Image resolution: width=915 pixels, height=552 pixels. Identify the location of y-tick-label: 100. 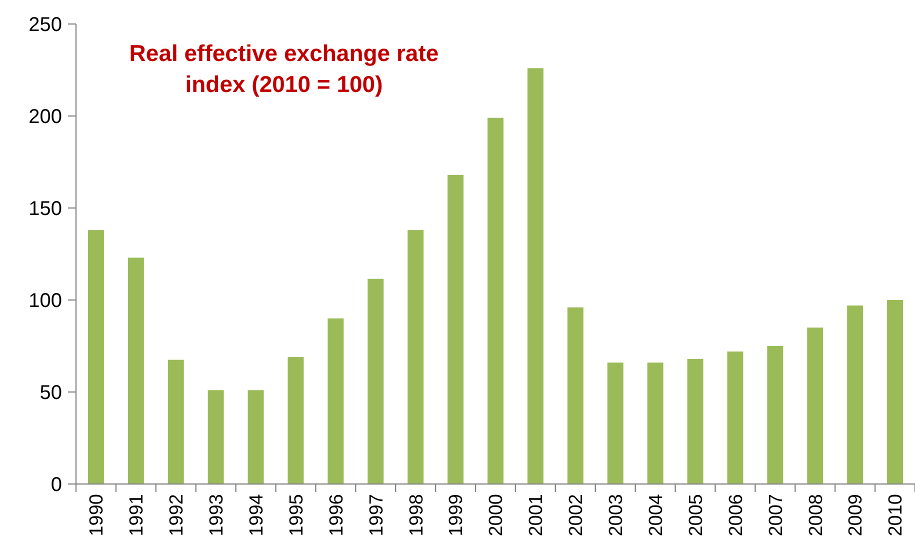
(45, 301).